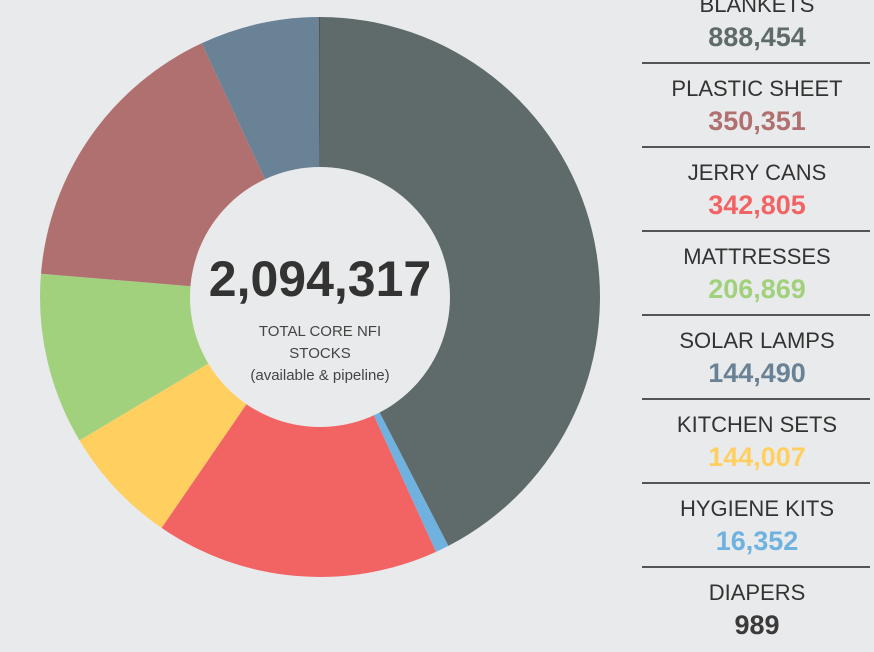 The height and width of the screenshot is (652, 874). What do you see at coordinates (757, 424) in the screenshot?
I see `legend-name: KITCHEN SETS` at bounding box center [757, 424].